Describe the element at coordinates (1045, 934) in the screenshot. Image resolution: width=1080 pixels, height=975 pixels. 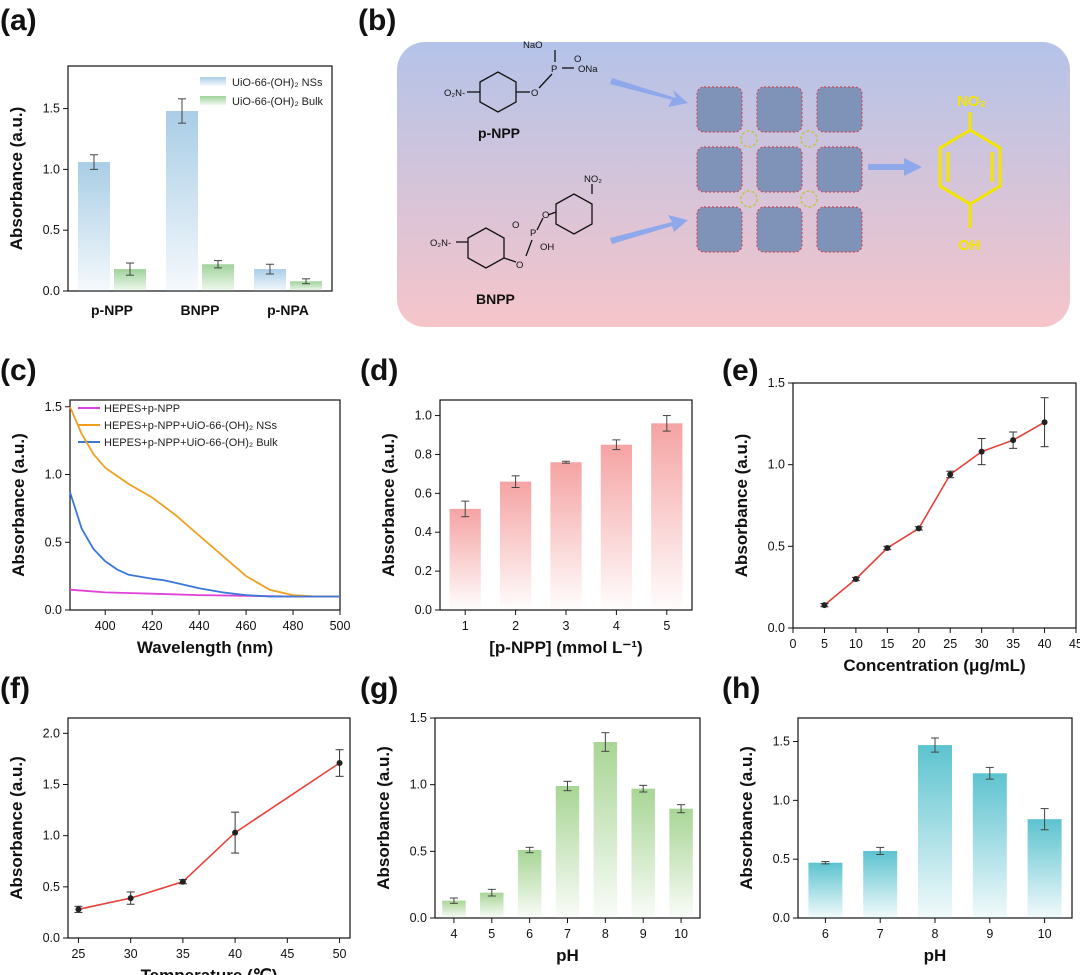
I see `x-tick-label-h: 10` at that location.